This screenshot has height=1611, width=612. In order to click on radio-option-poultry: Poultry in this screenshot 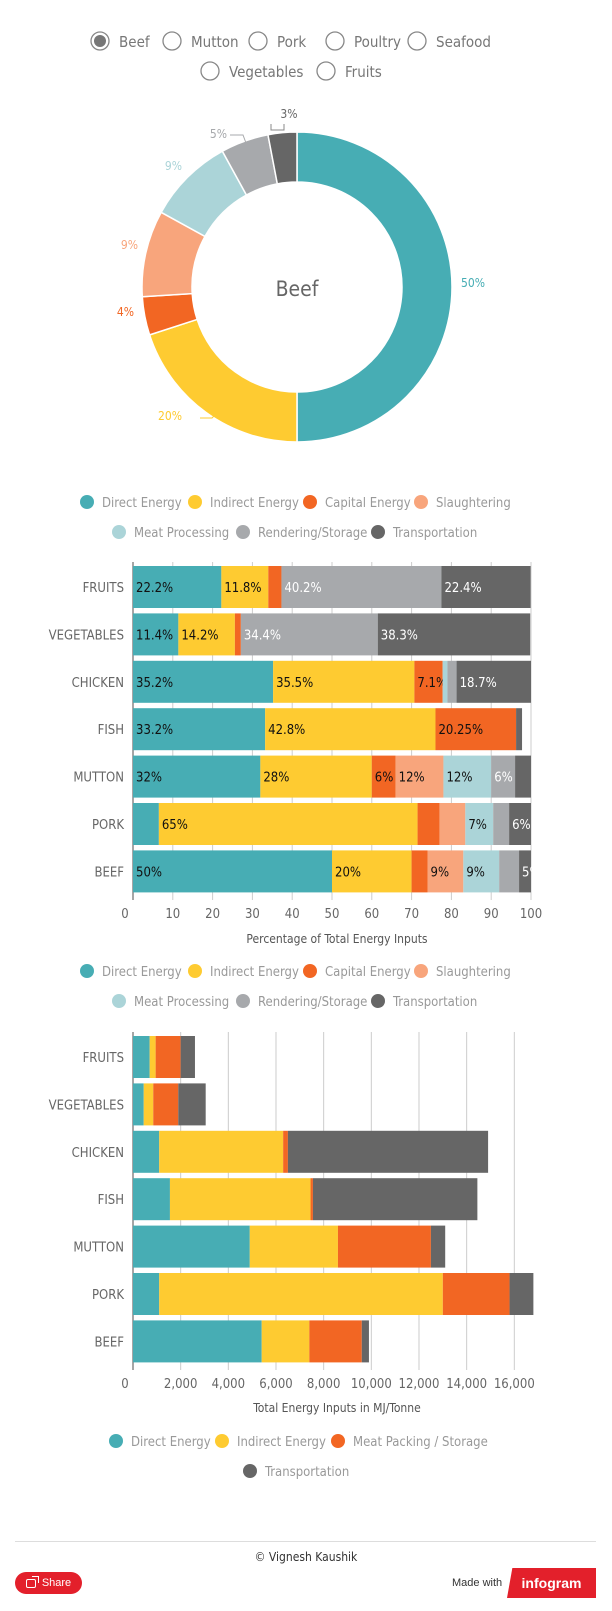, I will do `click(363, 41)`.